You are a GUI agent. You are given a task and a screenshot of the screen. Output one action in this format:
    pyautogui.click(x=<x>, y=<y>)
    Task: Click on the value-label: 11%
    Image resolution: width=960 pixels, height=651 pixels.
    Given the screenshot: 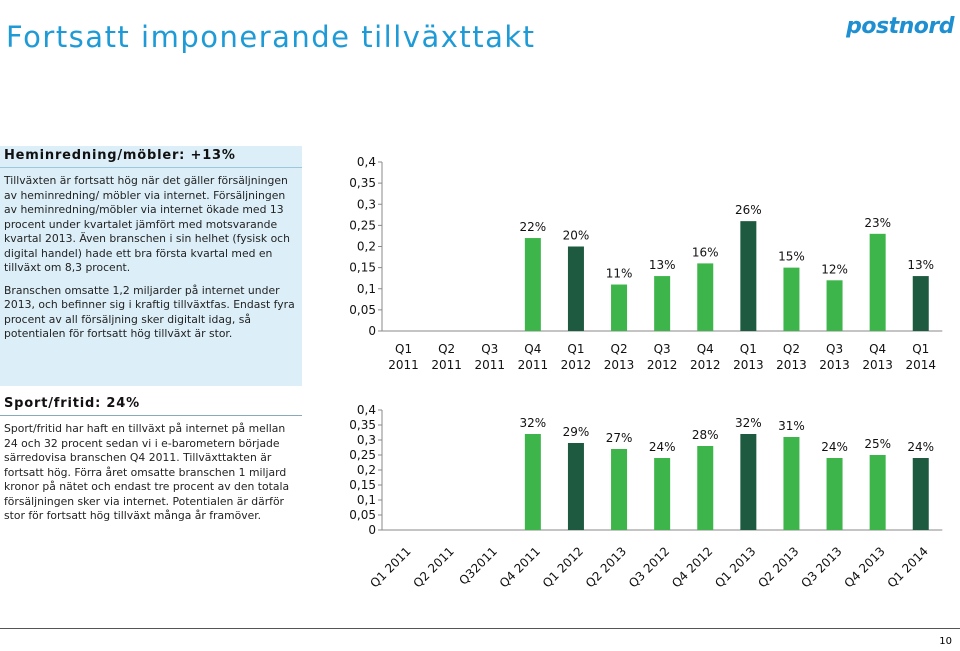 What is the action you would take?
    pyautogui.click(x=619, y=274)
    